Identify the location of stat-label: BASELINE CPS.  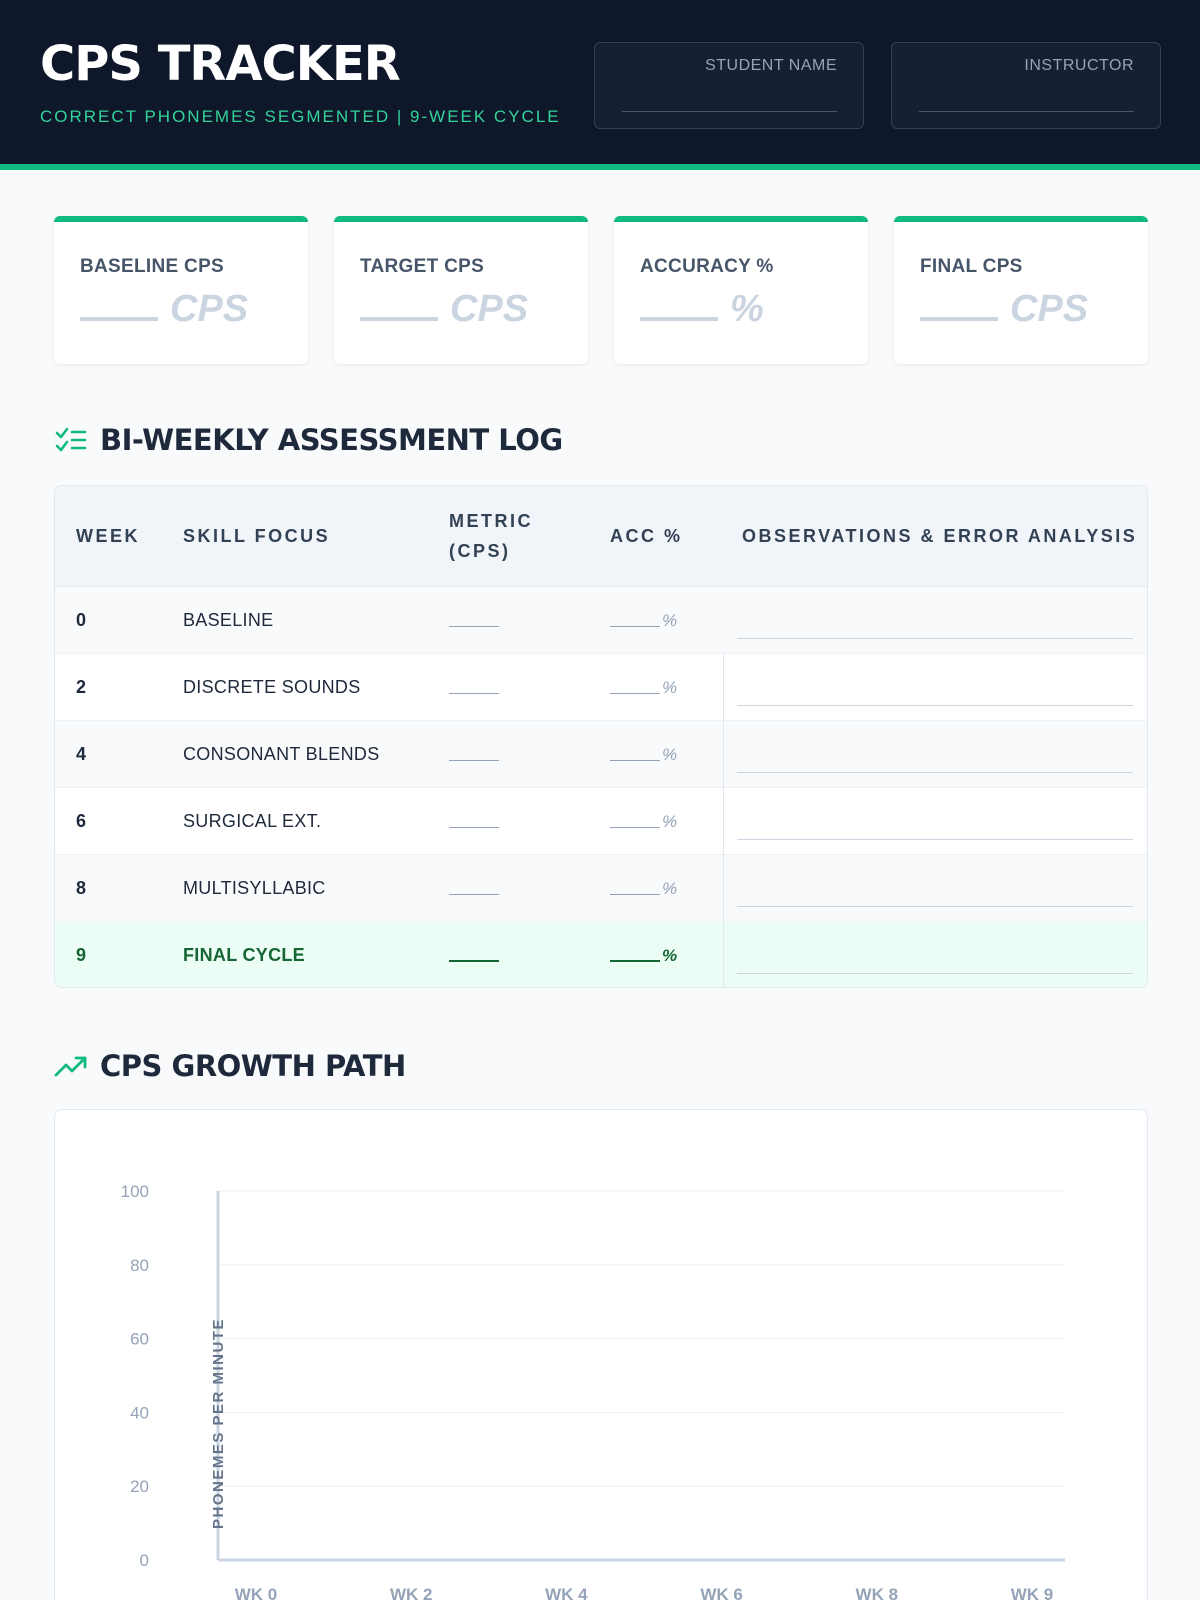
(152, 266).